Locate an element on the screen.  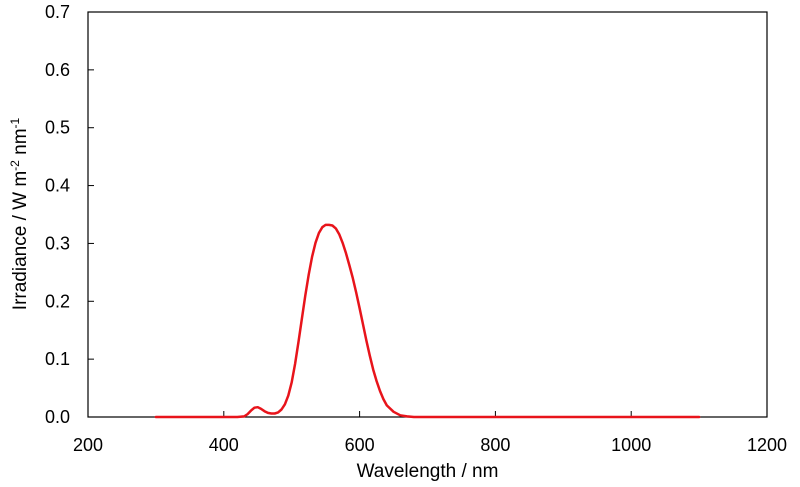
x-tick-label: 200 is located at coordinates (88, 445).